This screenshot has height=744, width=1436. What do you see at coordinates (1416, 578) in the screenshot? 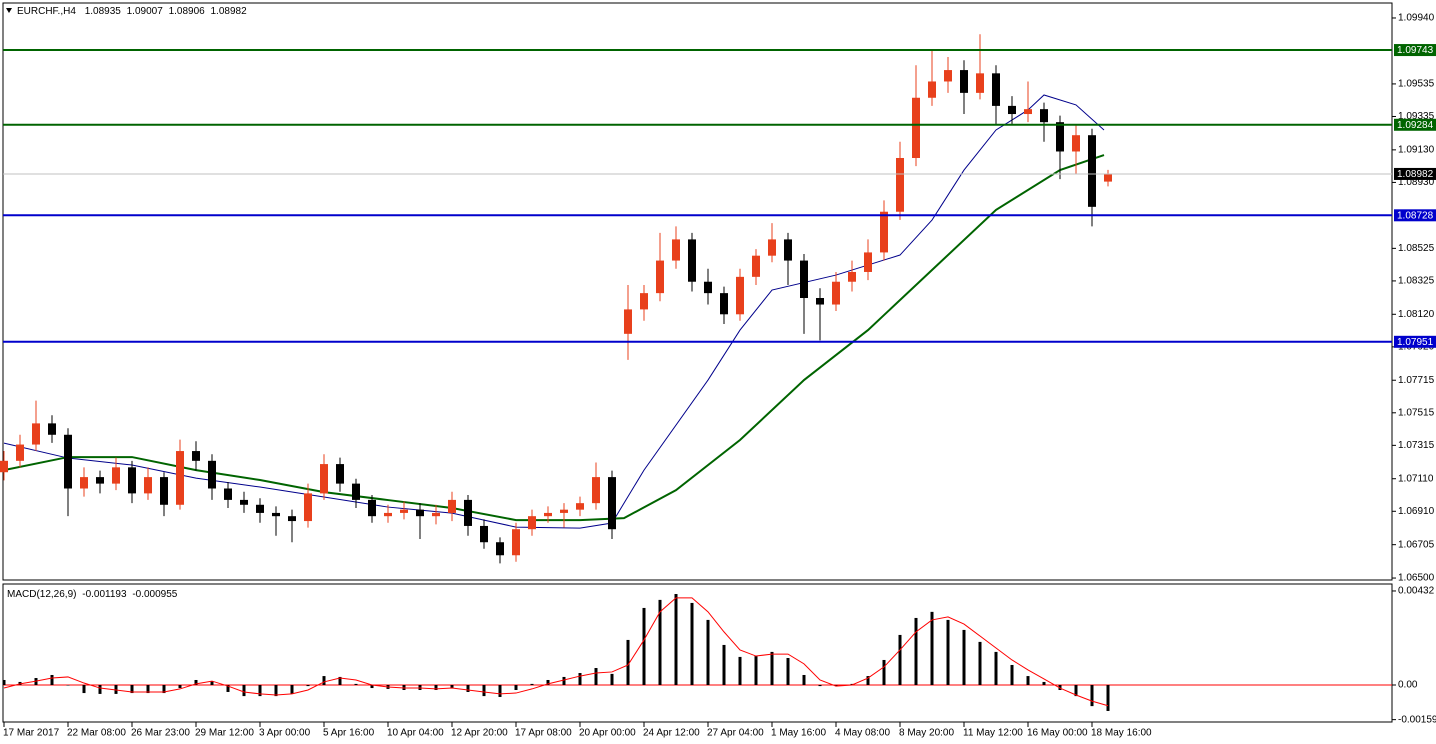
I see `y-tick-label: 1.06500` at bounding box center [1416, 578].